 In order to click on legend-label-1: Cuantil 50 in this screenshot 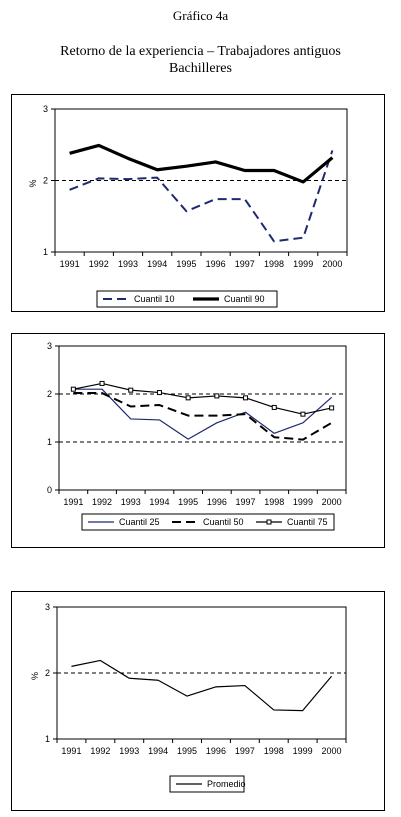, I will do `click(223, 522)`.